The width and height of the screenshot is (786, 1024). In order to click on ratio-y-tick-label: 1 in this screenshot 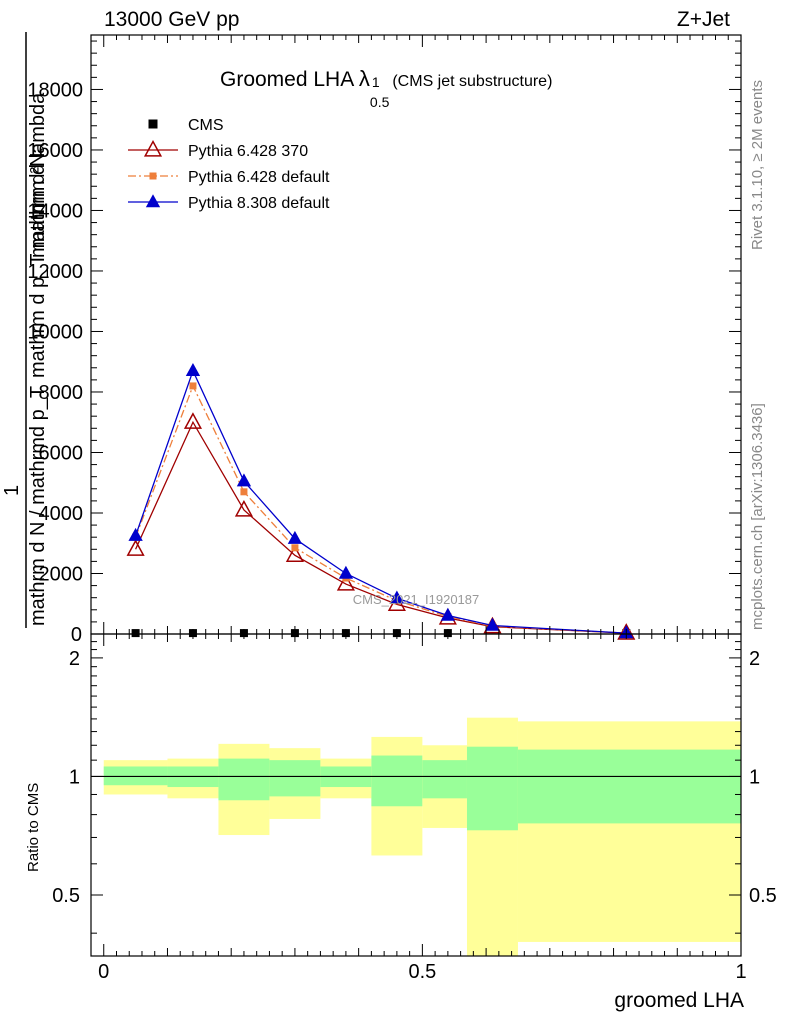, I will do `click(74, 777)`.